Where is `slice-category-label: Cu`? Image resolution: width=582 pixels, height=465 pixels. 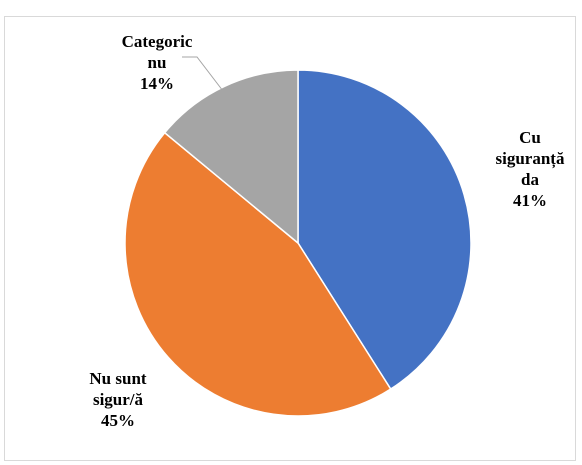 slice-category-label: Cu is located at coordinates (530, 137).